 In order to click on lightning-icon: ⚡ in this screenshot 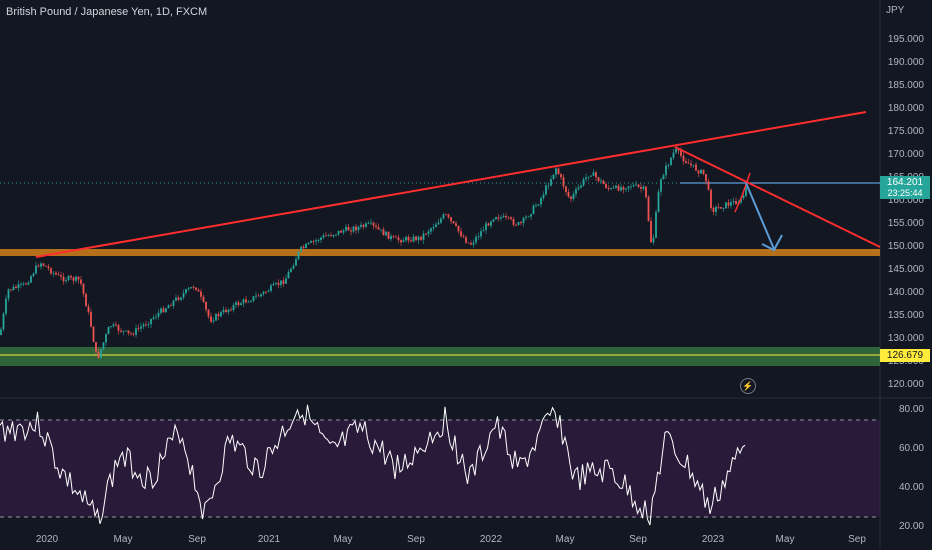, I will do `click(748, 386)`.